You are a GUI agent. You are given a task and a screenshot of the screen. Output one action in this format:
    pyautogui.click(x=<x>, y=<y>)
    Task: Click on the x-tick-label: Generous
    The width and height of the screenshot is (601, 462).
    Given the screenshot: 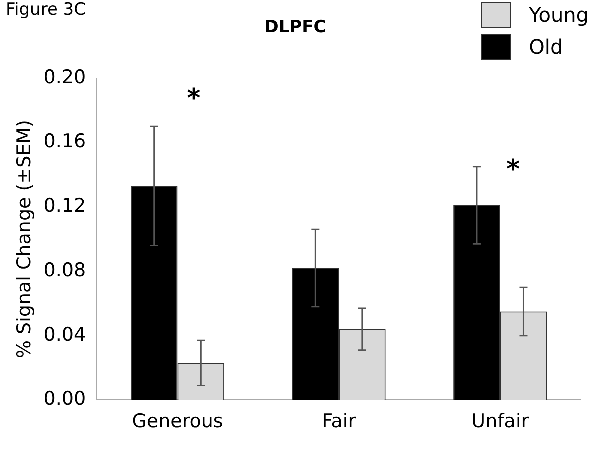 What is the action you would take?
    pyautogui.click(x=178, y=421)
    